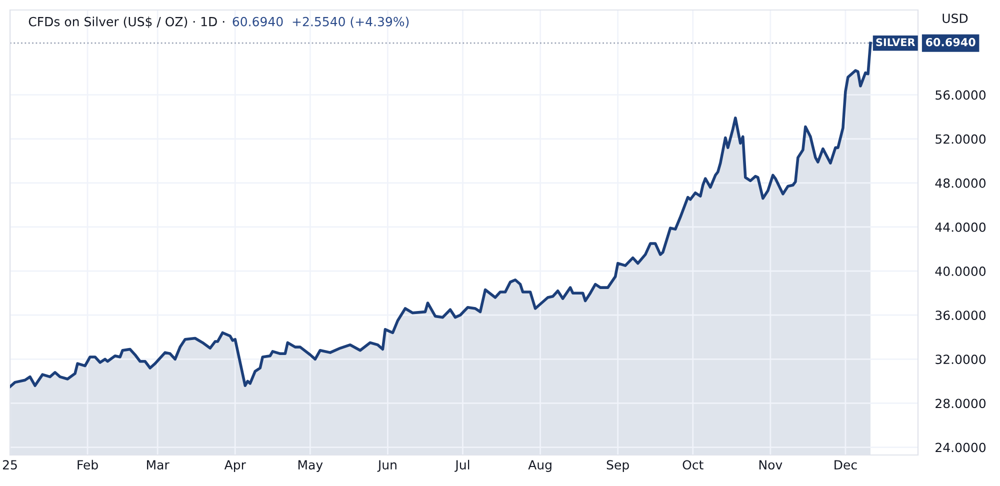  What do you see at coordinates (896, 42) in the screenshot?
I see `ref-line-label: SILVER` at bounding box center [896, 42].